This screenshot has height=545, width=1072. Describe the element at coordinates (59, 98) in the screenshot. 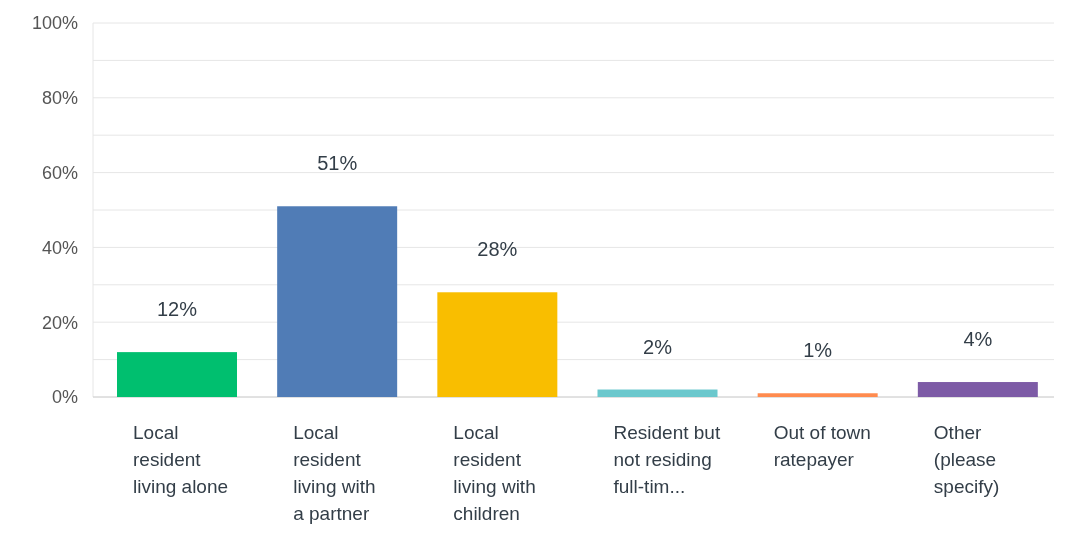

I see `y-tick-label: 80%` at that location.